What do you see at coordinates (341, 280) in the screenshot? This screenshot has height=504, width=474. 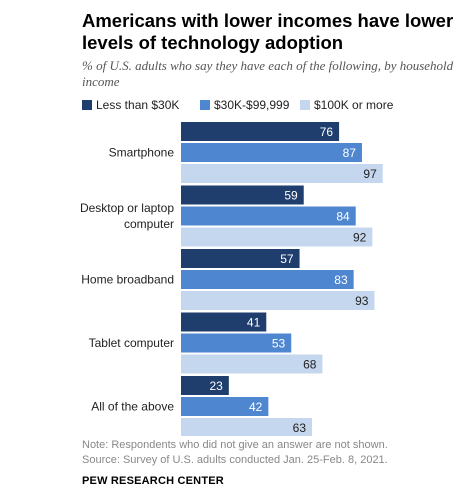 I see `data-label: 83` at bounding box center [341, 280].